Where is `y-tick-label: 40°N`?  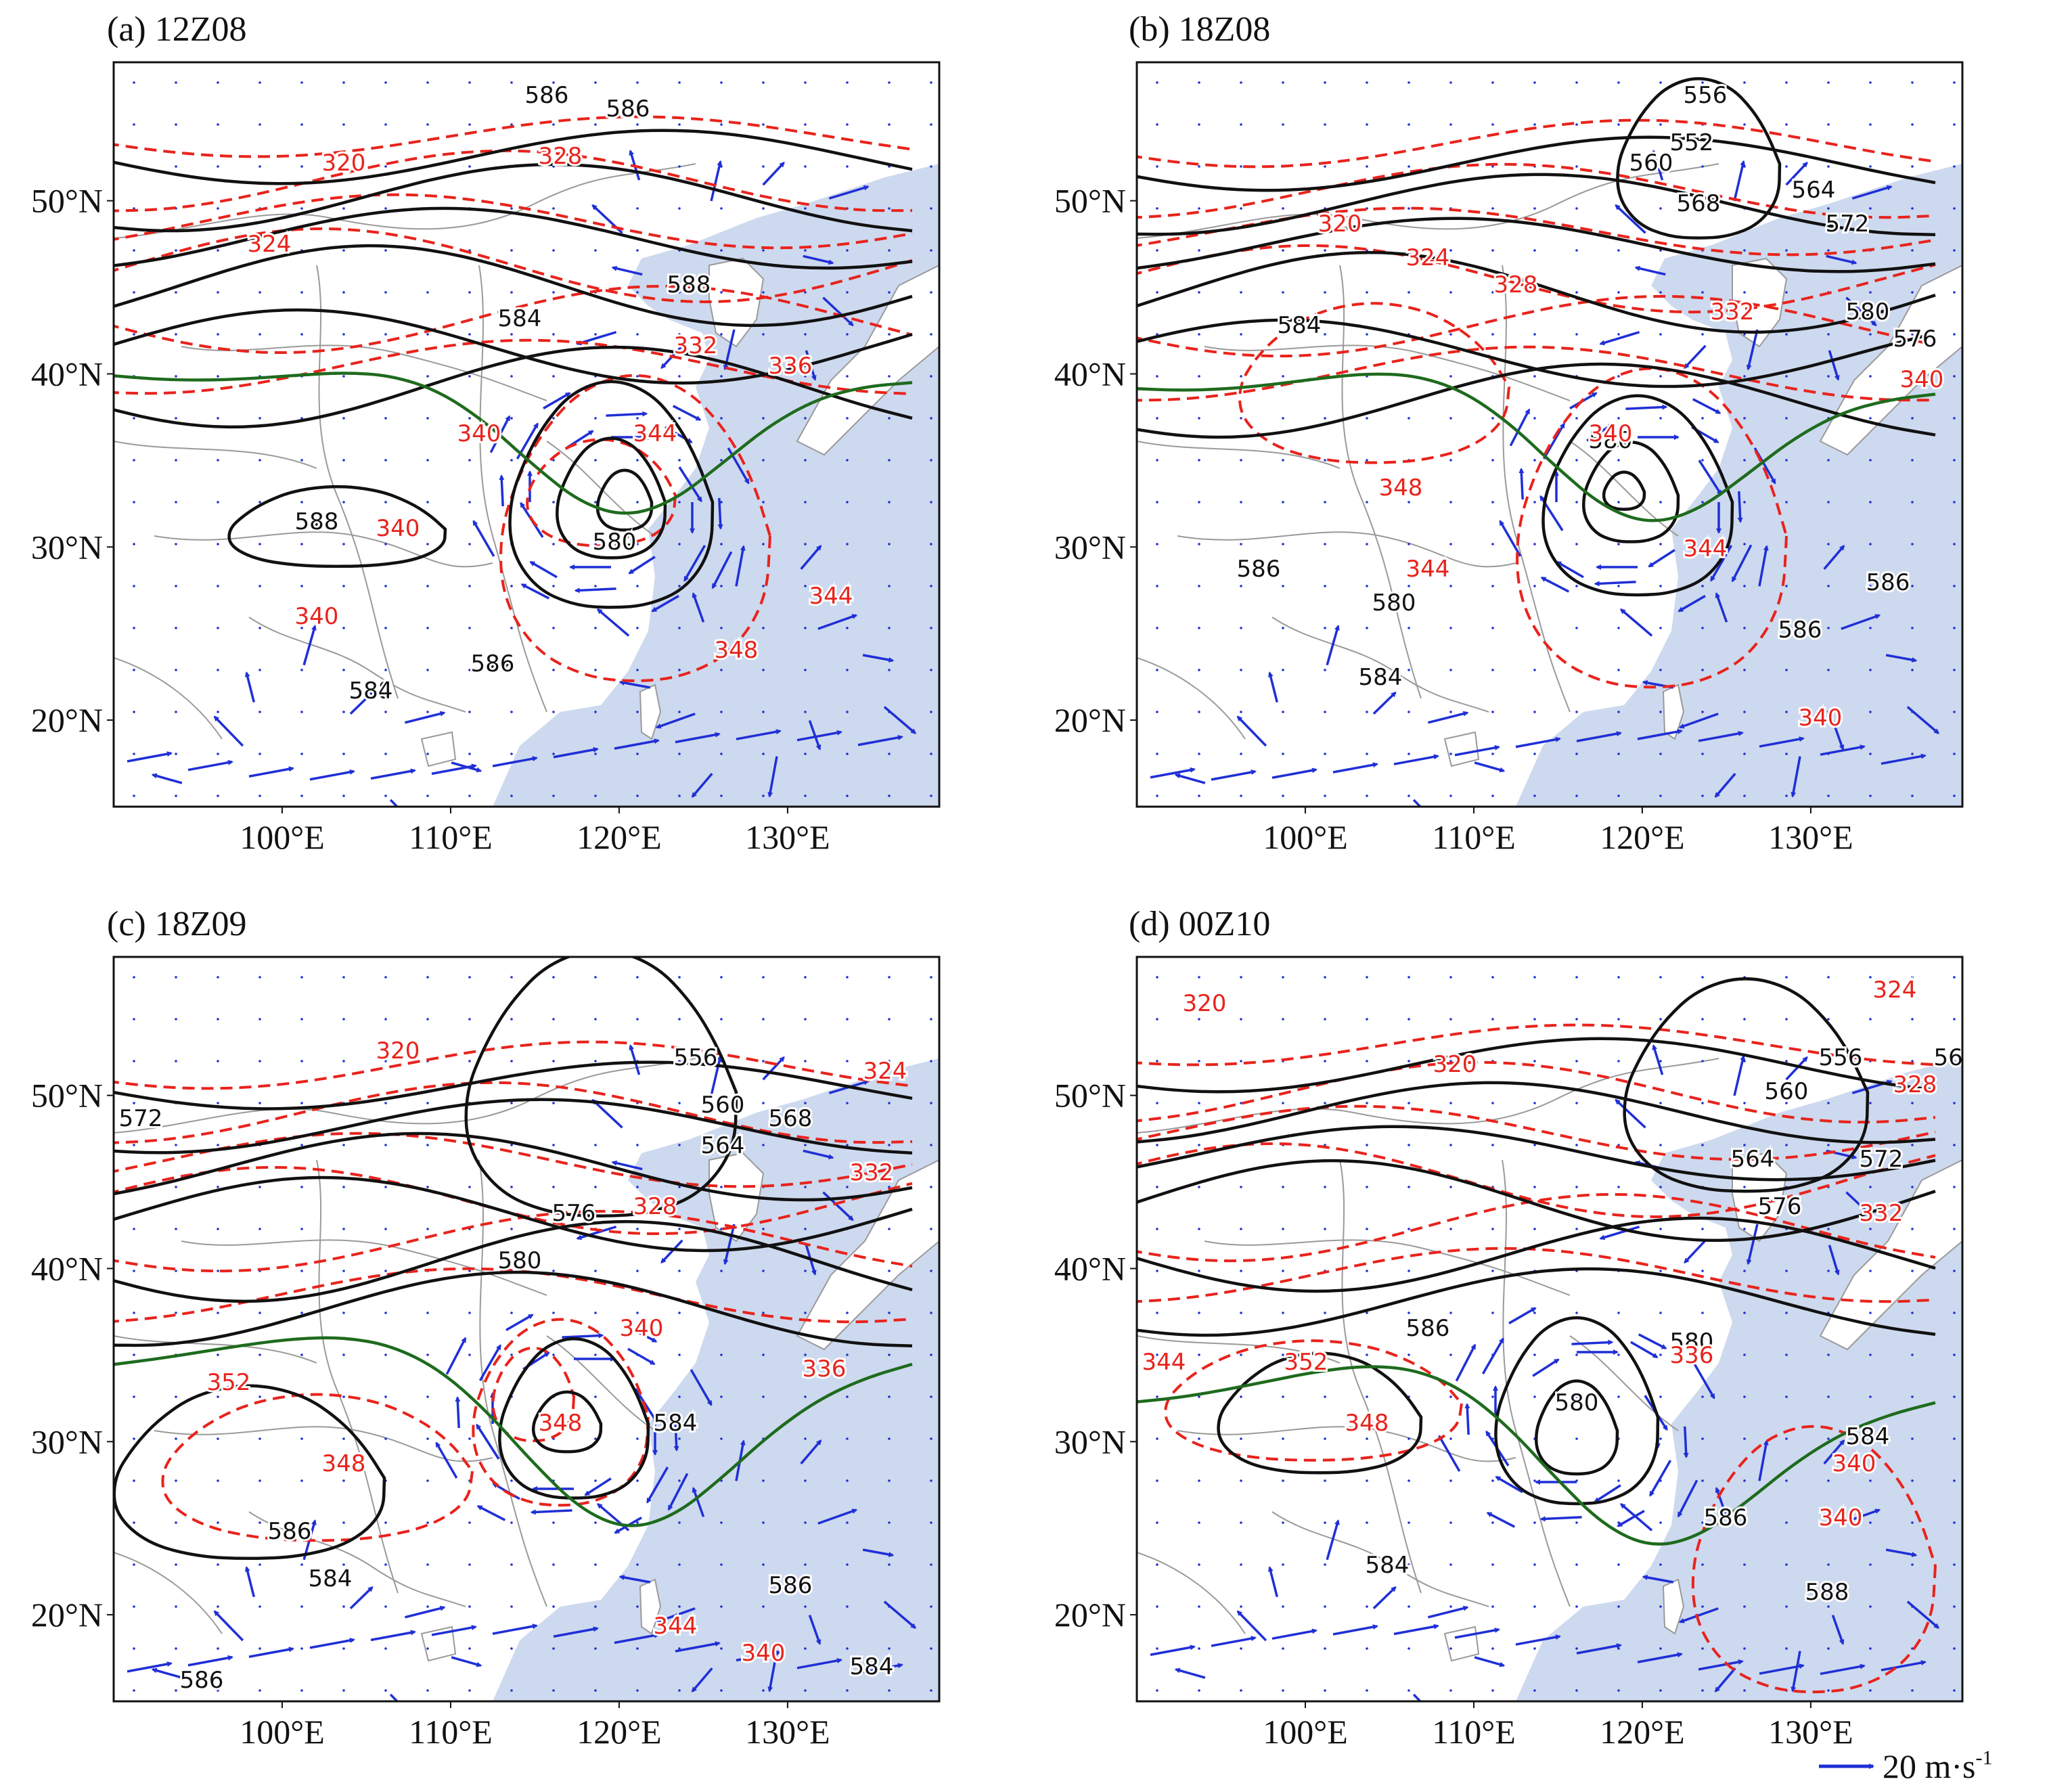 y-tick-label: 40°N is located at coordinates (1090, 1268).